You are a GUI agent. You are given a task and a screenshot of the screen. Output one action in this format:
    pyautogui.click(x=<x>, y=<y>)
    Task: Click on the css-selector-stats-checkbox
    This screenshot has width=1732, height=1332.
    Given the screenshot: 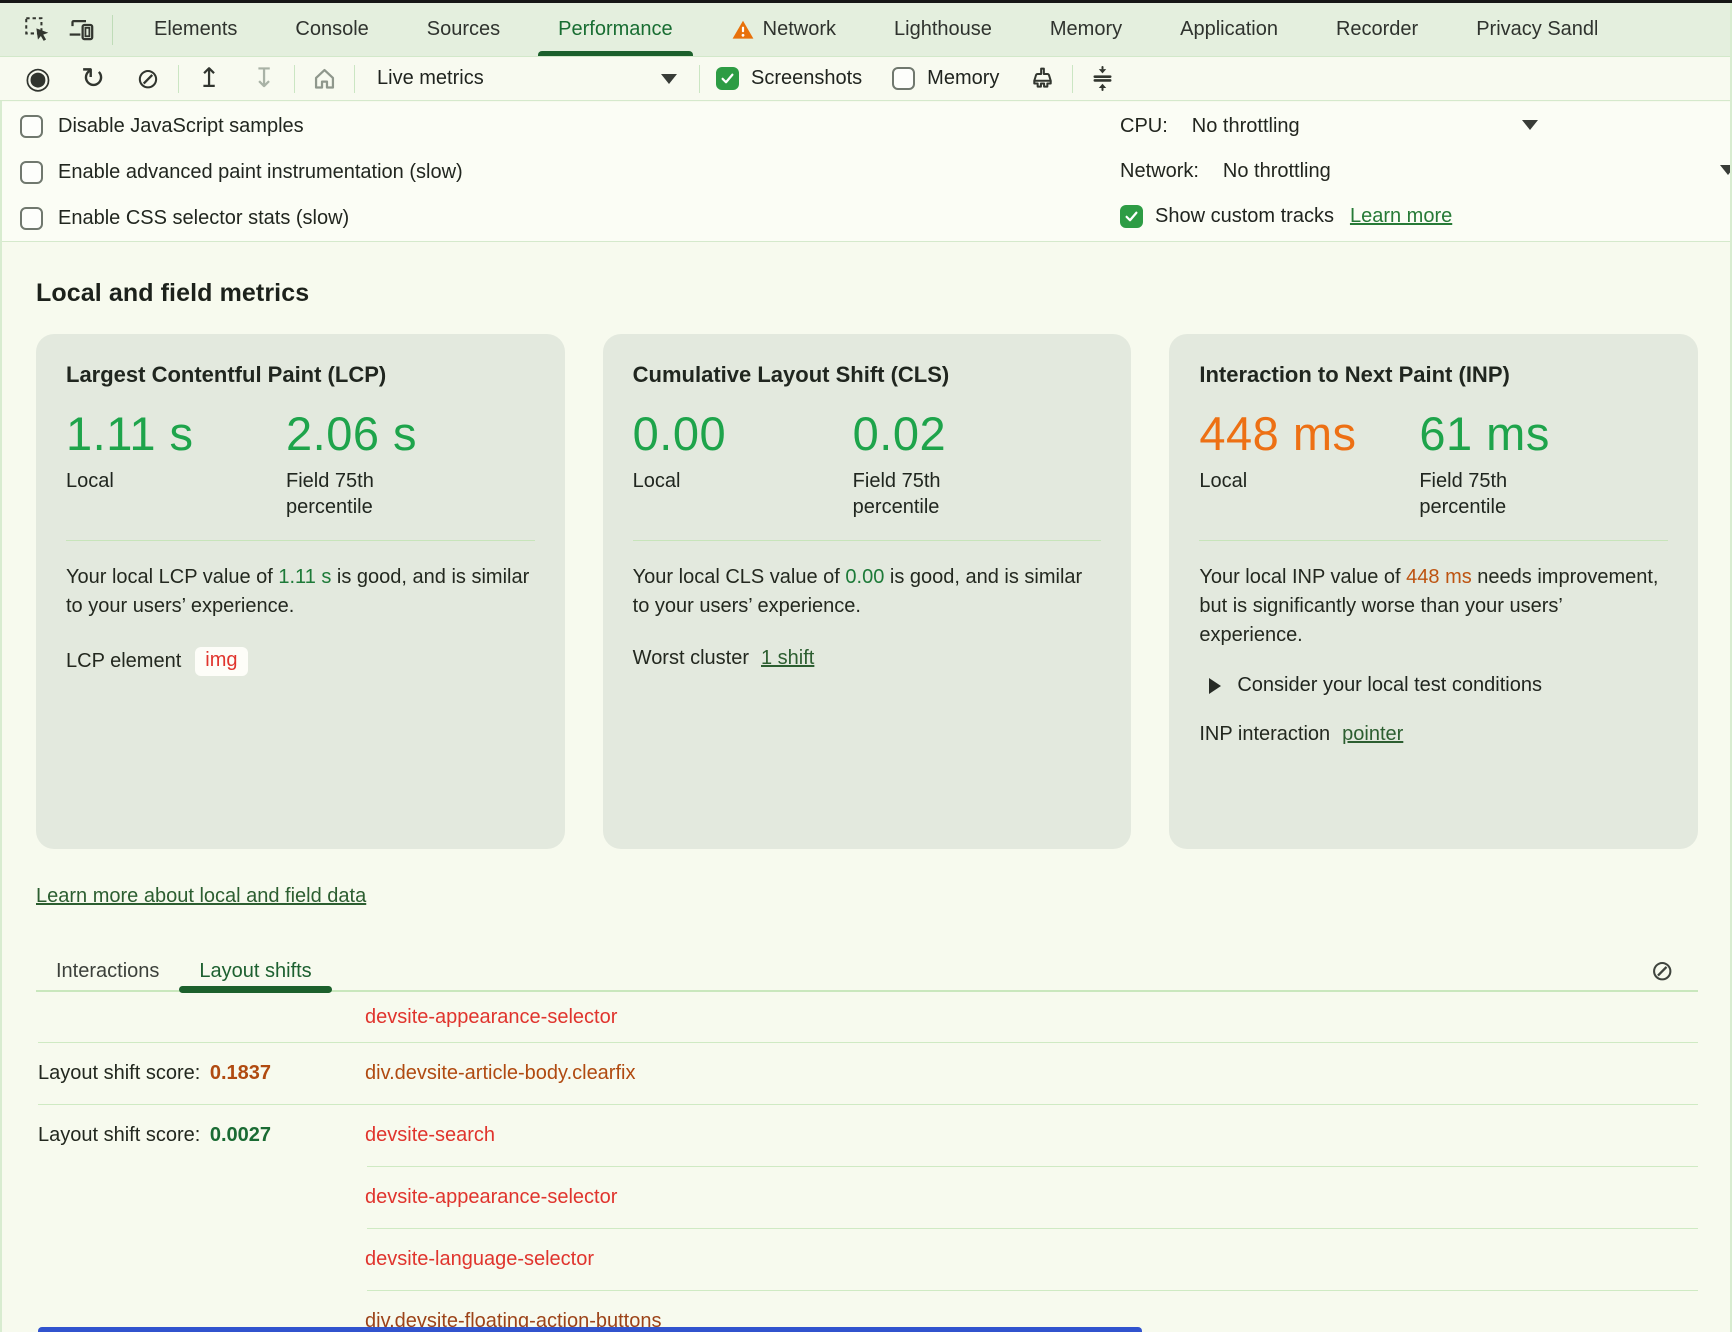 What is the action you would take?
    pyautogui.click(x=31, y=218)
    